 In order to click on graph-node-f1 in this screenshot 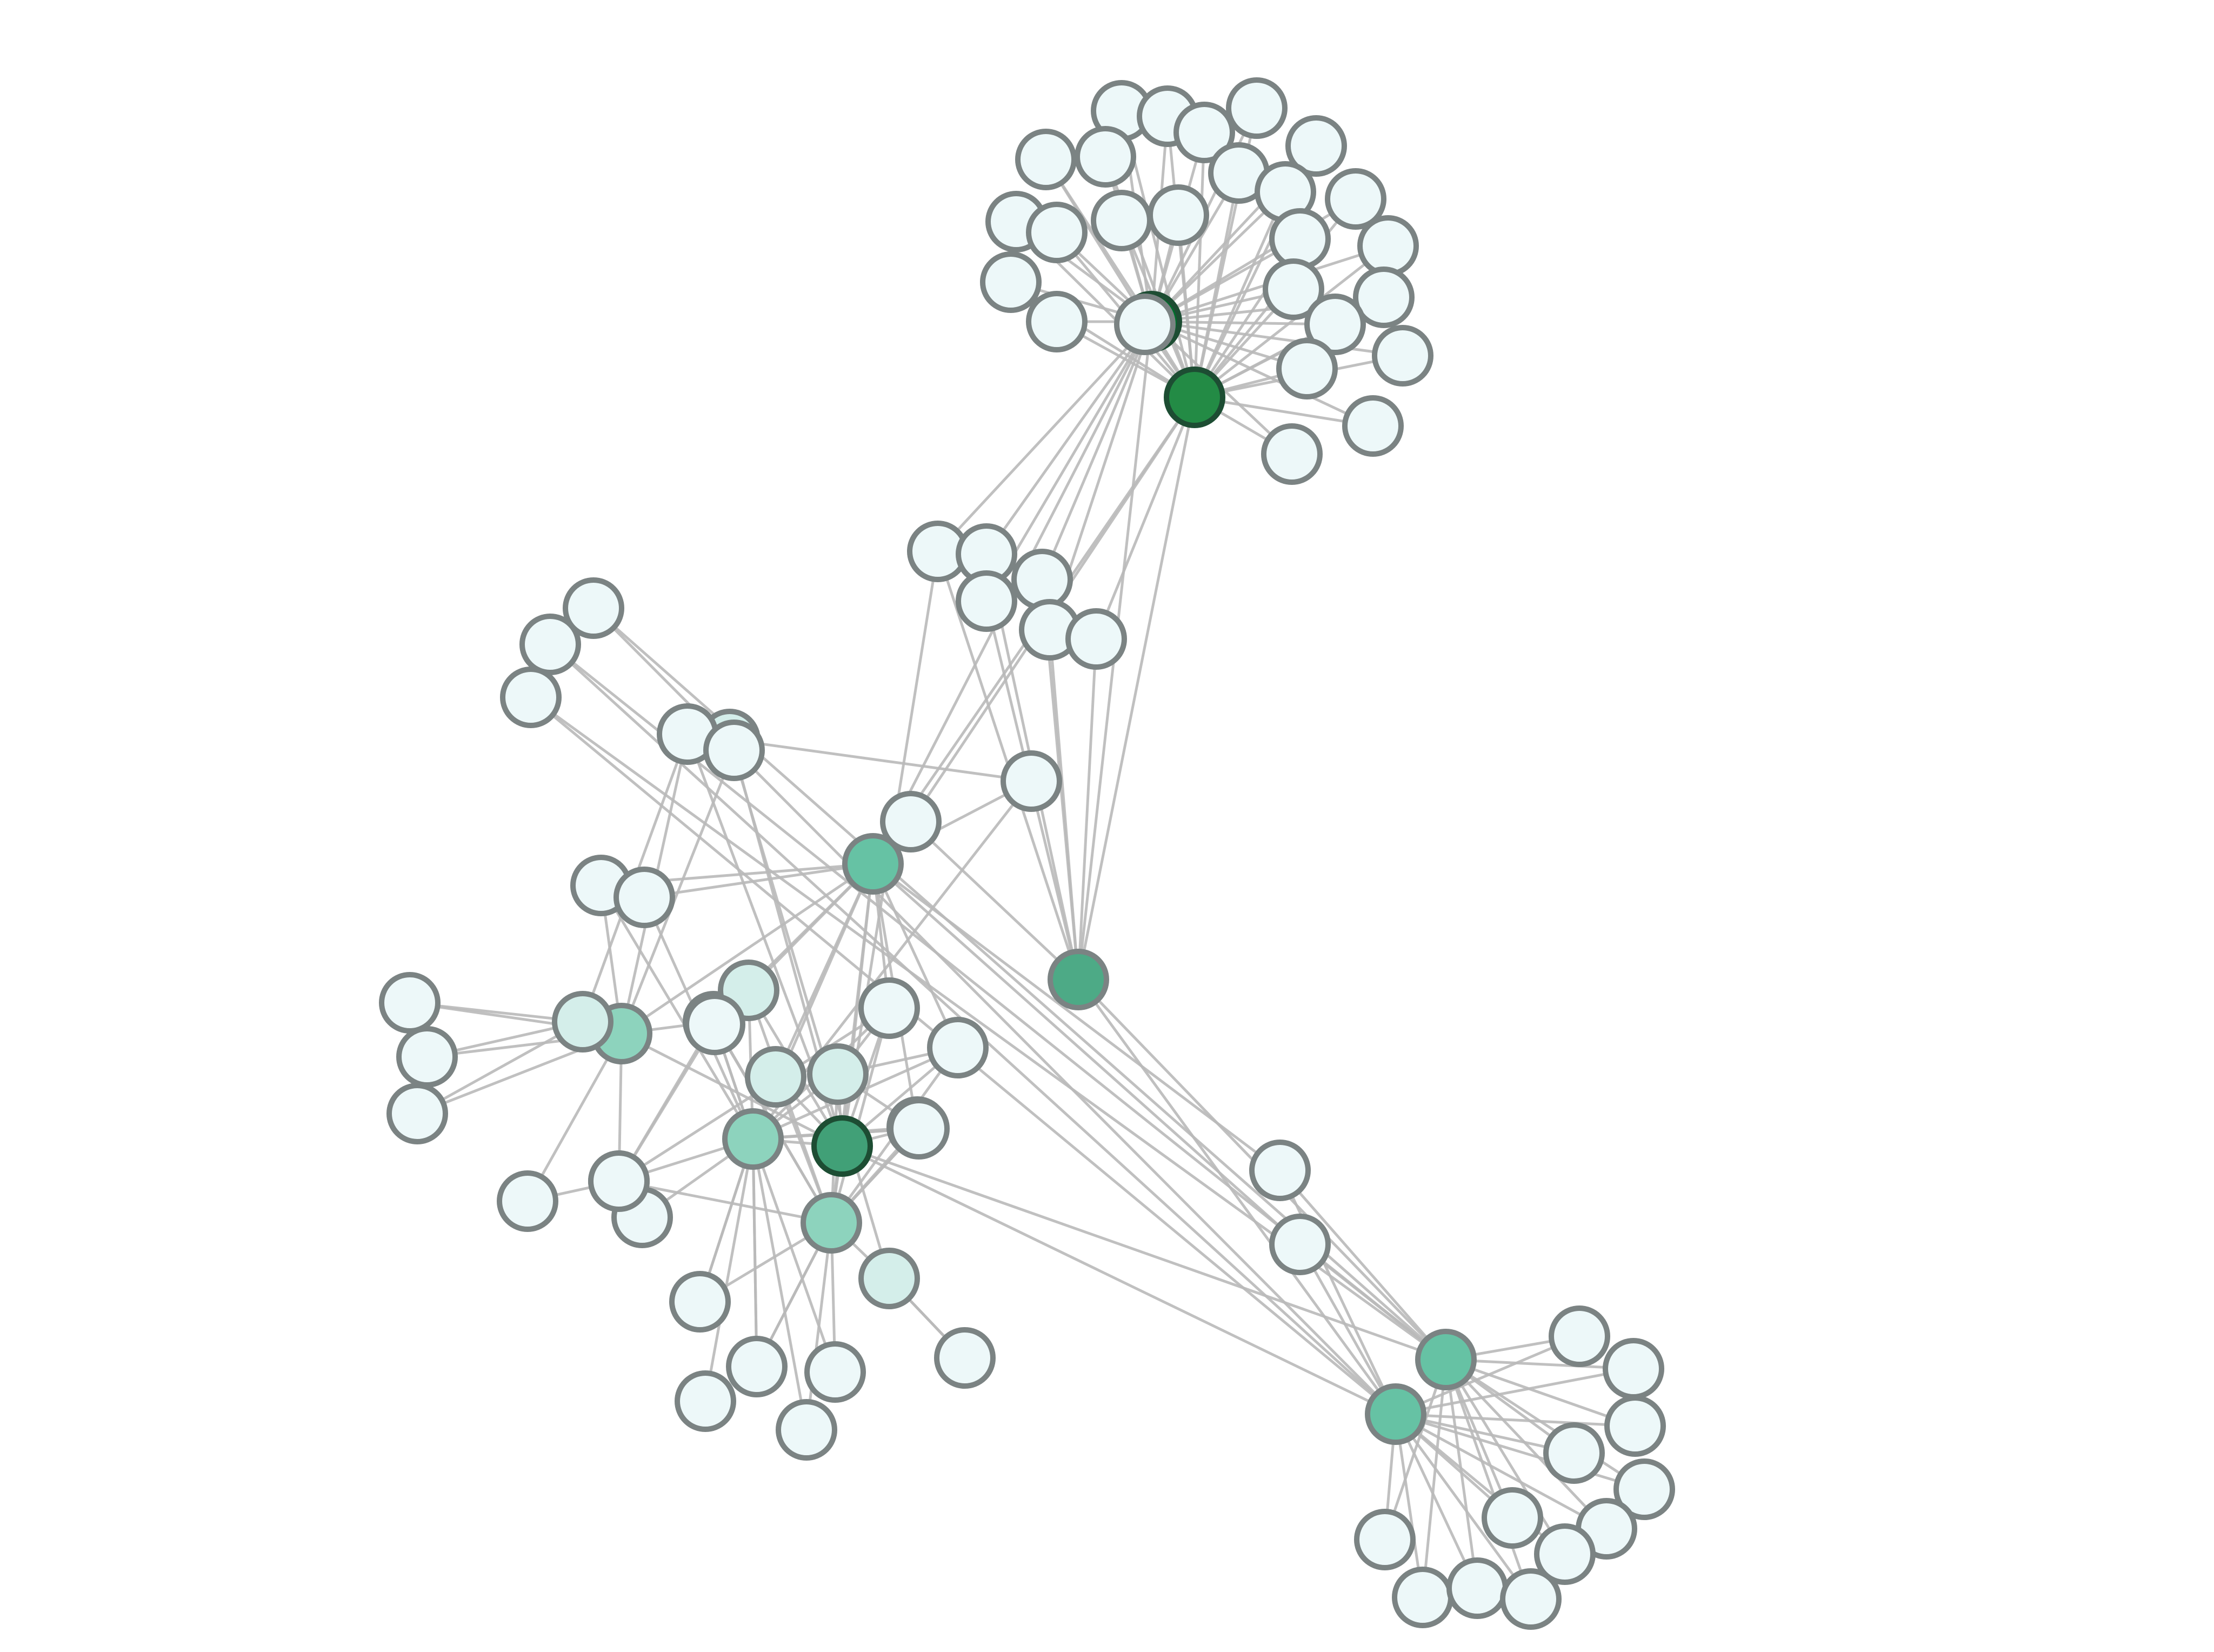, I will do `click(410, 1003)`.